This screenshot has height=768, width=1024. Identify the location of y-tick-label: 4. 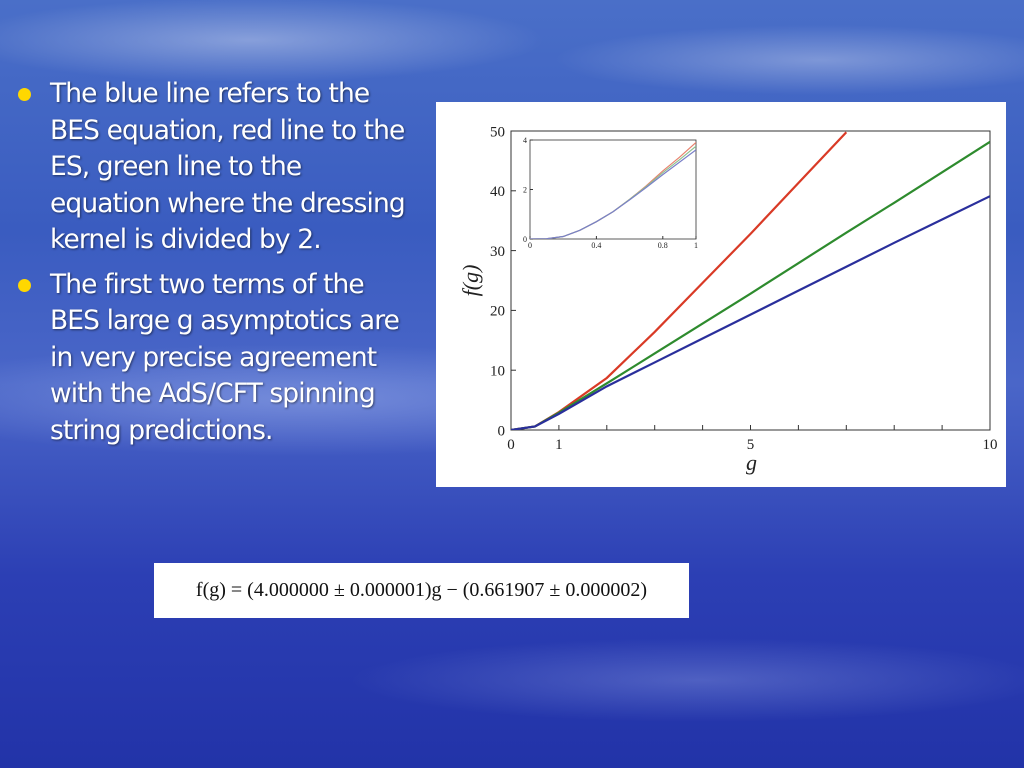
(525, 140).